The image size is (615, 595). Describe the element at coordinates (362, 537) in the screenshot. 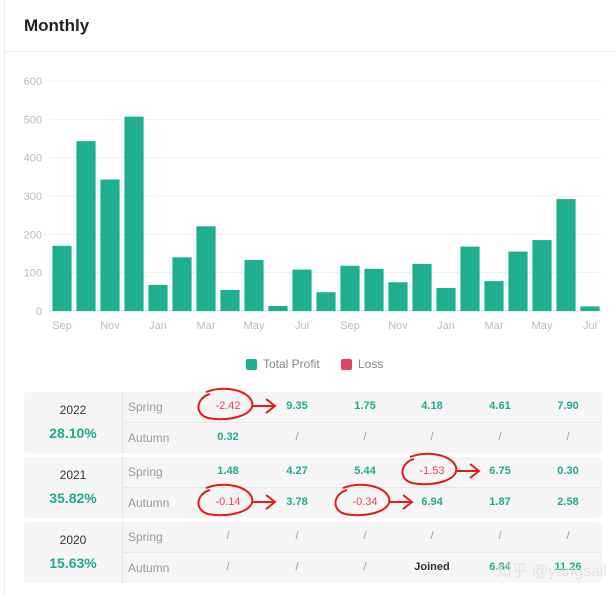

I see `table-row: Spring / / / / / /` at that location.